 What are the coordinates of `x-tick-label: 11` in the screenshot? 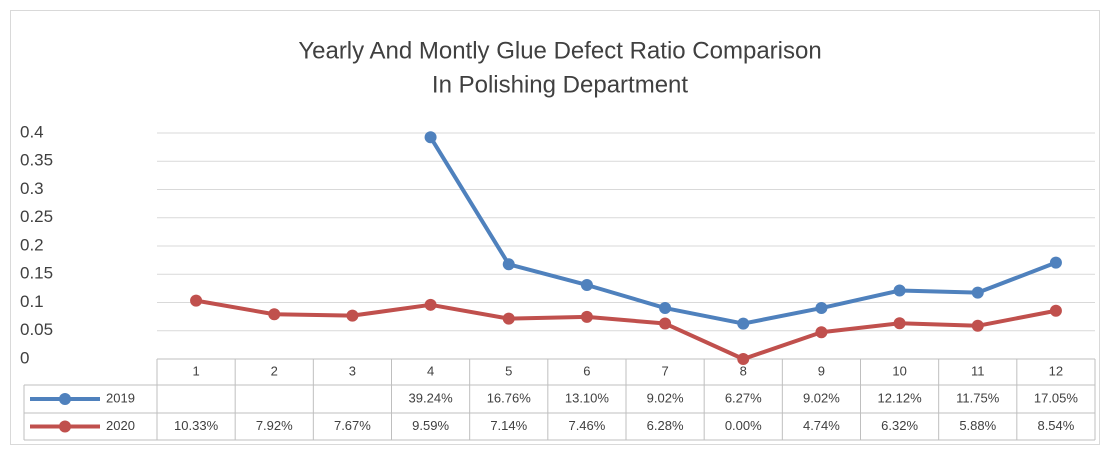 It's located at (978, 370).